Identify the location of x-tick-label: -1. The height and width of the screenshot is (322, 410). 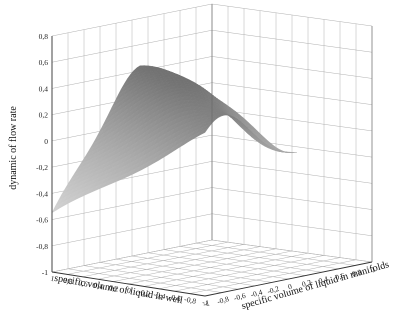
(206, 303).